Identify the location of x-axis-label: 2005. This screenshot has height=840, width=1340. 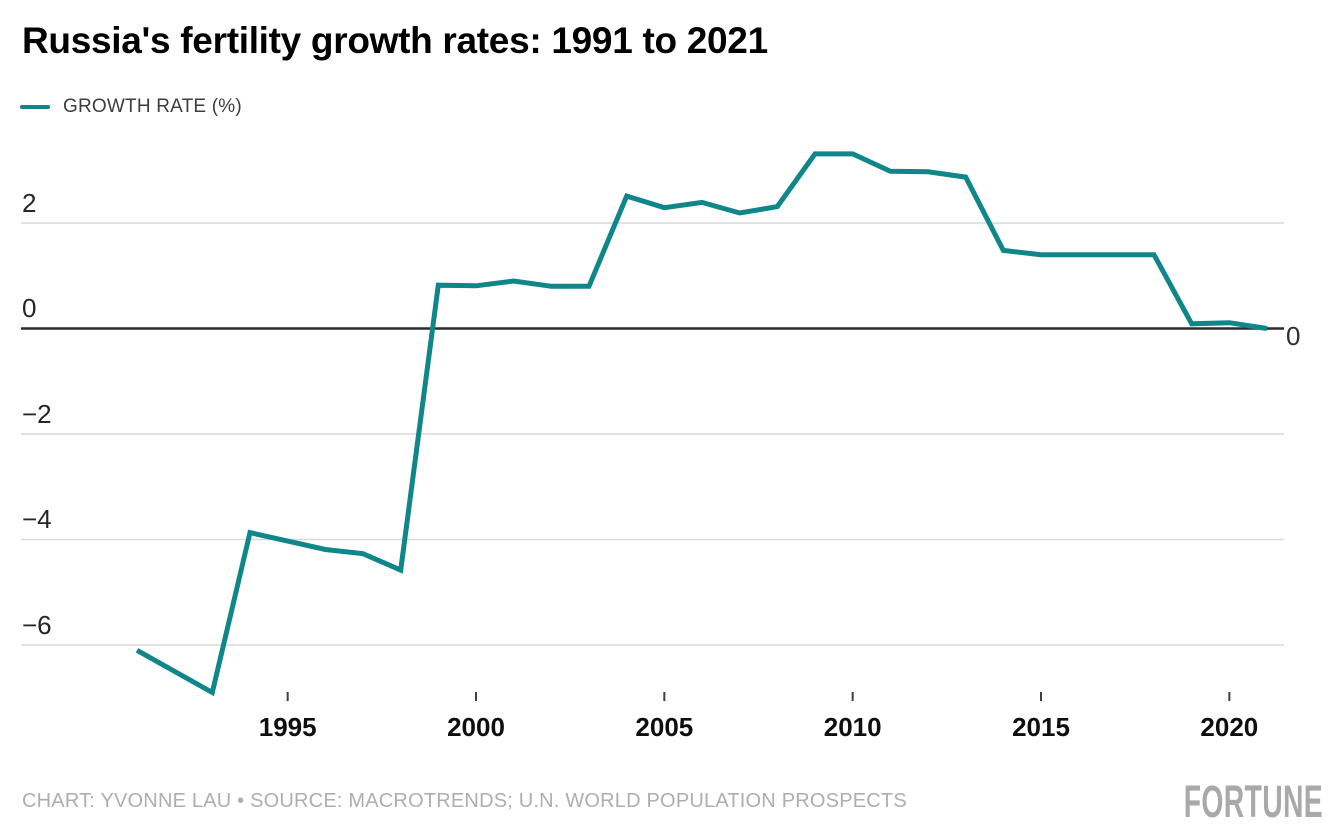
(664, 727).